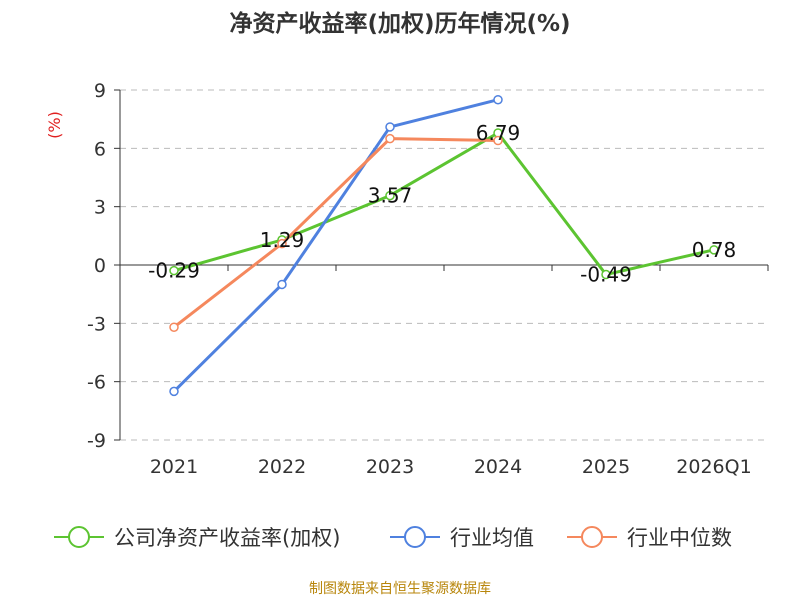 This screenshot has width=800, height=600. I want to click on data-label: 1.29, so click(282, 240).